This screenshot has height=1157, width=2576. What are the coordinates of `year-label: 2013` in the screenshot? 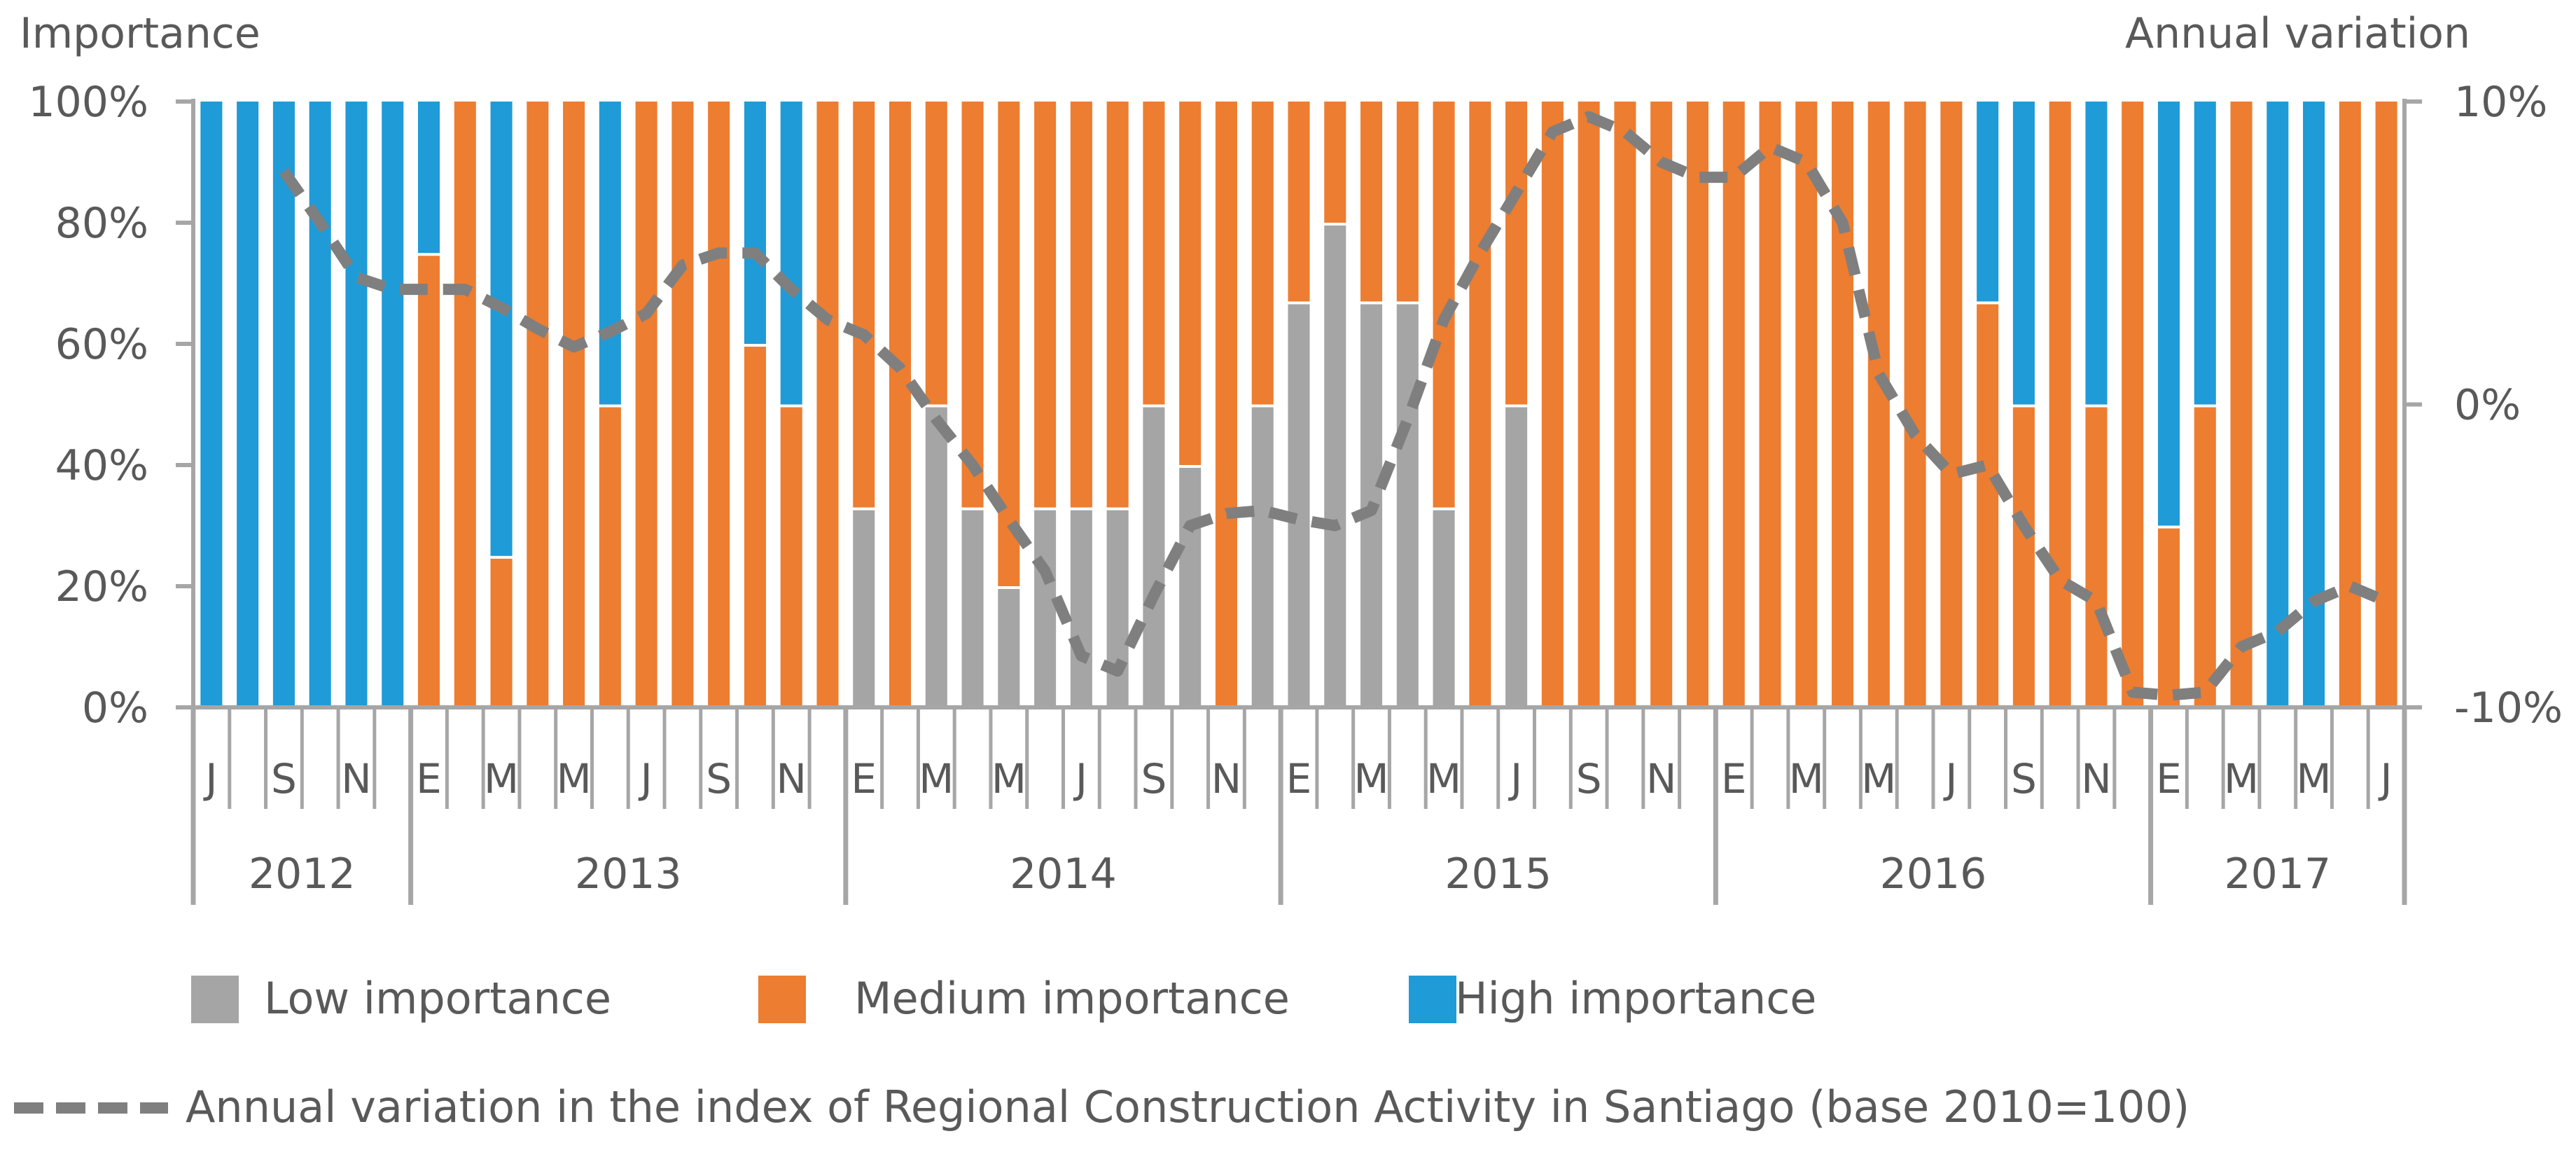 It's located at (628, 875).